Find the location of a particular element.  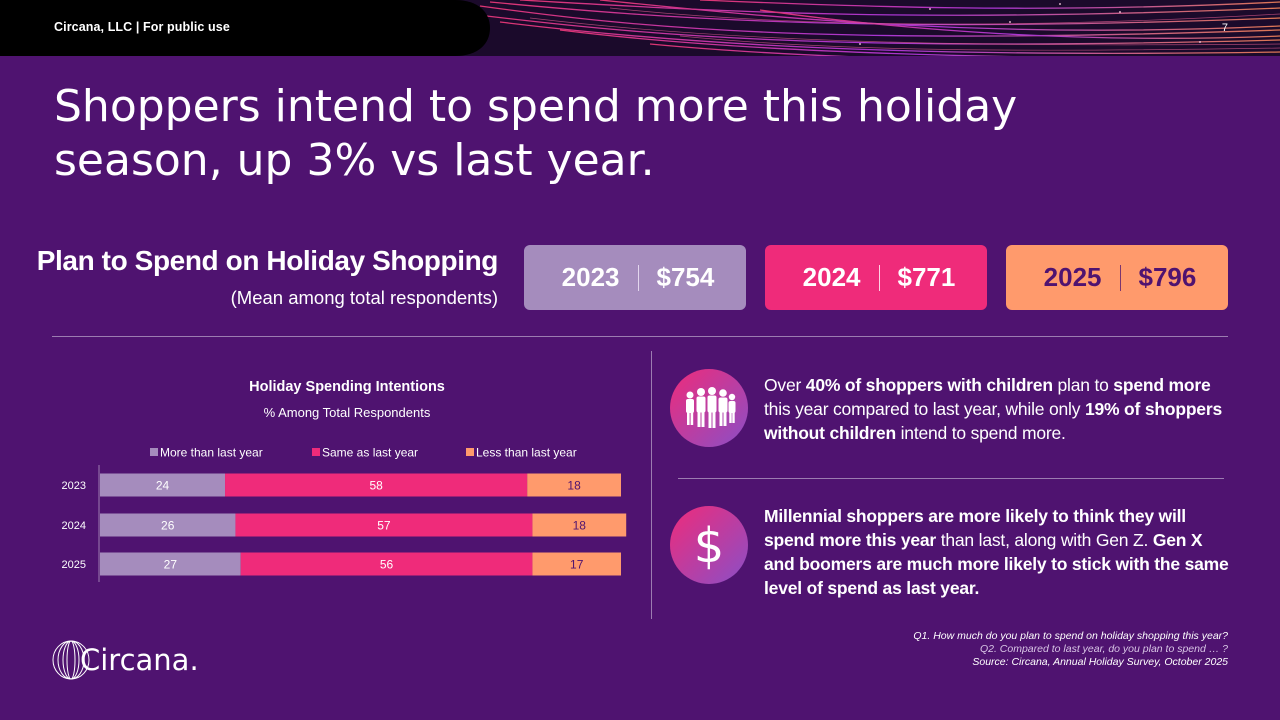

spend-year: 2025 is located at coordinates (1072, 277).